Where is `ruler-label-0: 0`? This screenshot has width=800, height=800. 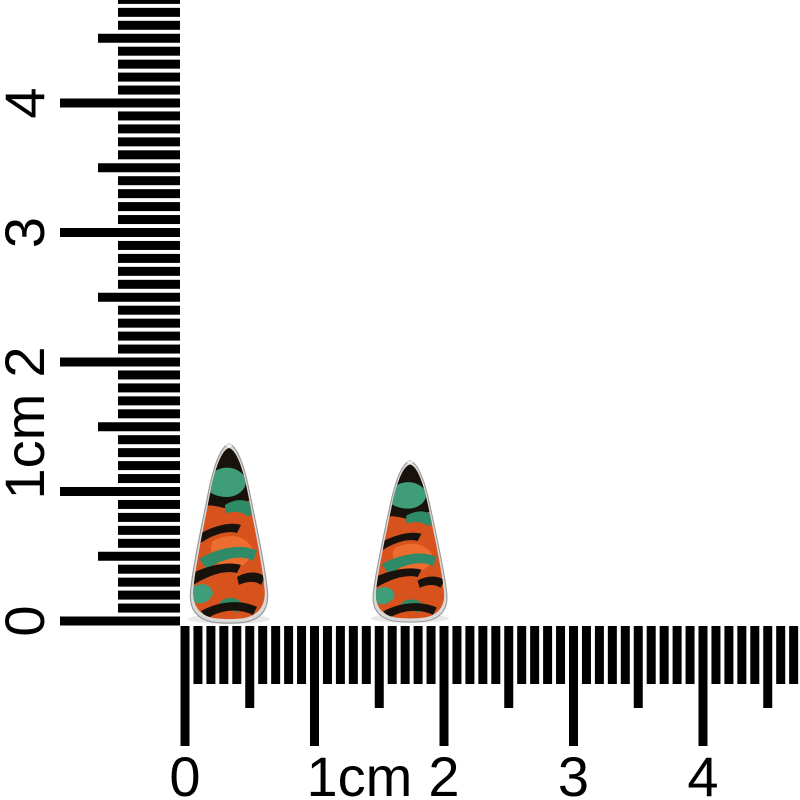 ruler-label-0: 0 is located at coordinates (28, 620).